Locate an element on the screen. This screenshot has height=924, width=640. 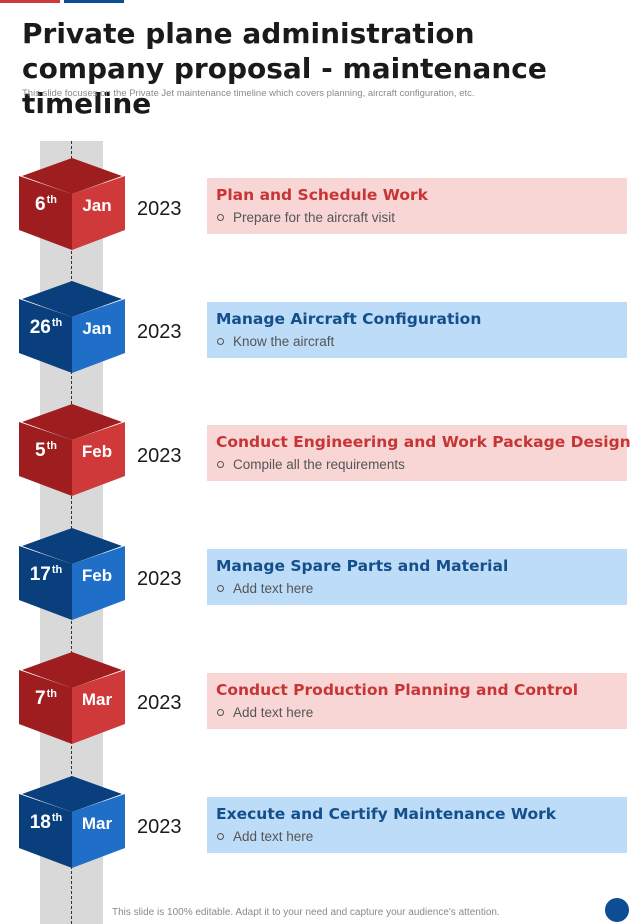
milestone-item: Compile all the requirements is located at coordinates (311, 465).